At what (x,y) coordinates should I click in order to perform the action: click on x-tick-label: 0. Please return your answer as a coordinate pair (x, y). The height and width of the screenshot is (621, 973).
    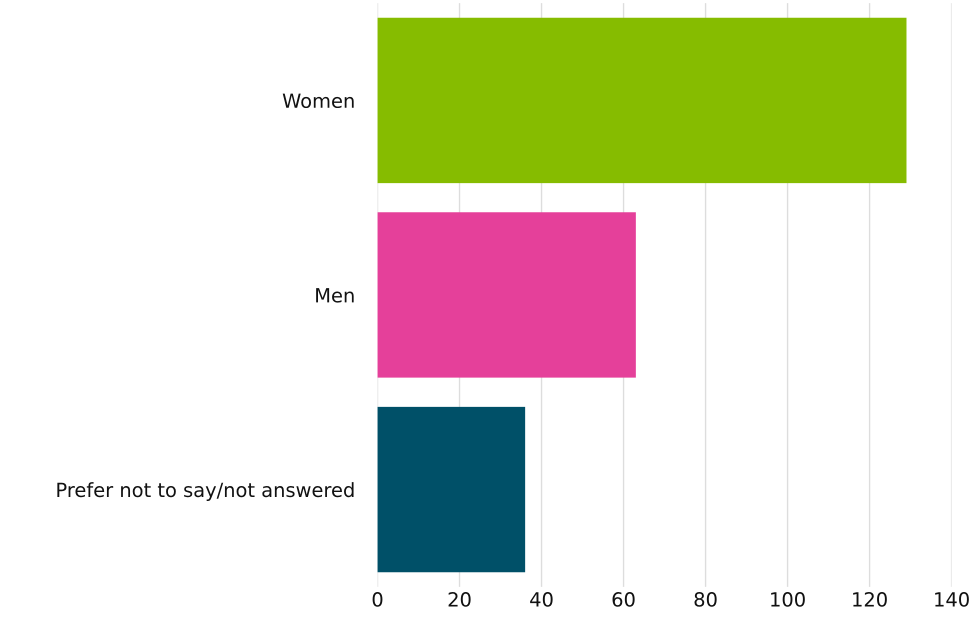
    Looking at the image, I should click on (377, 599).